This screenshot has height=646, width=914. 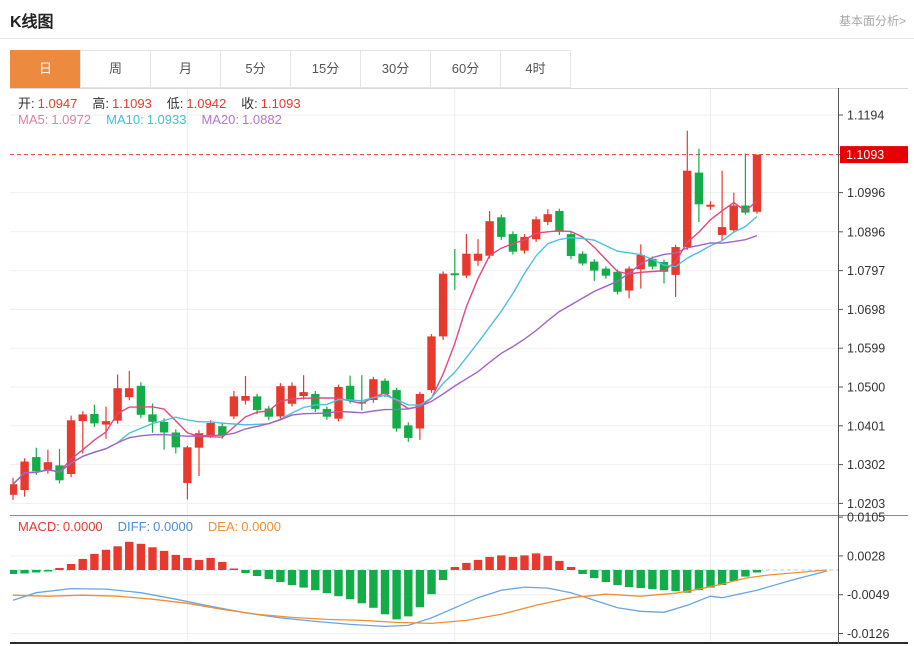 I want to click on tab-5min: 5分, so click(x=255, y=69).